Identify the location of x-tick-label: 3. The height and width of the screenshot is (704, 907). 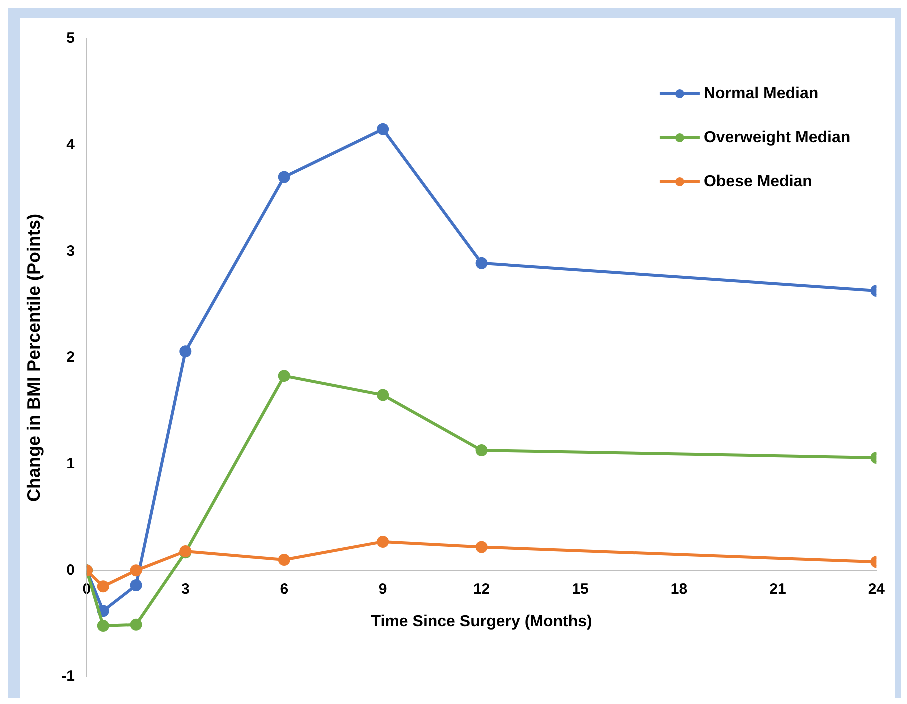
(185, 589).